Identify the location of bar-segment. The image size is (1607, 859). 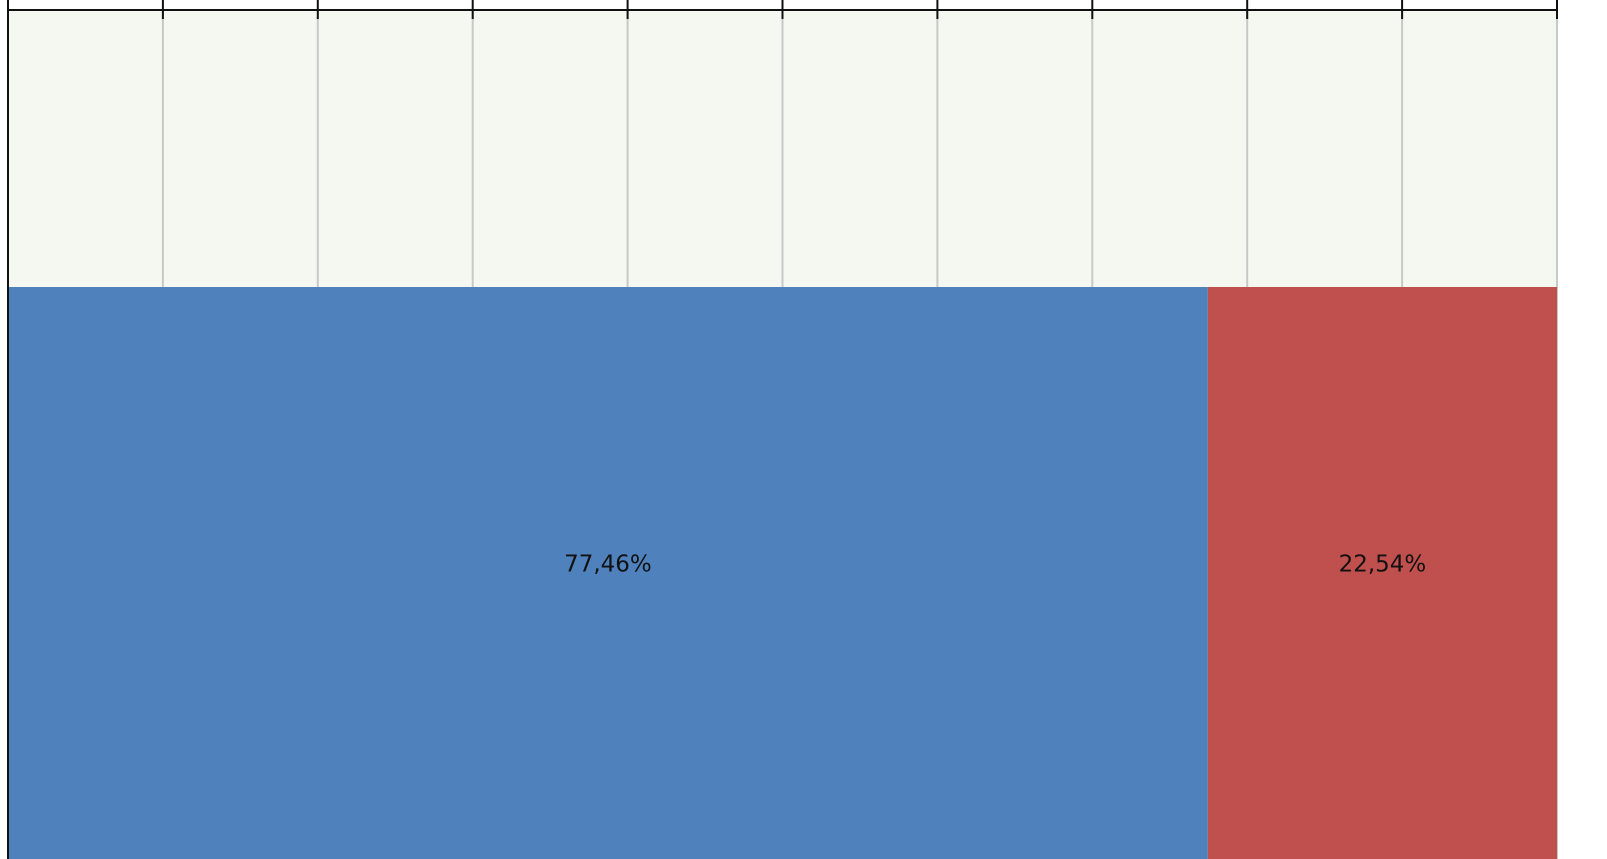
(1382, 573).